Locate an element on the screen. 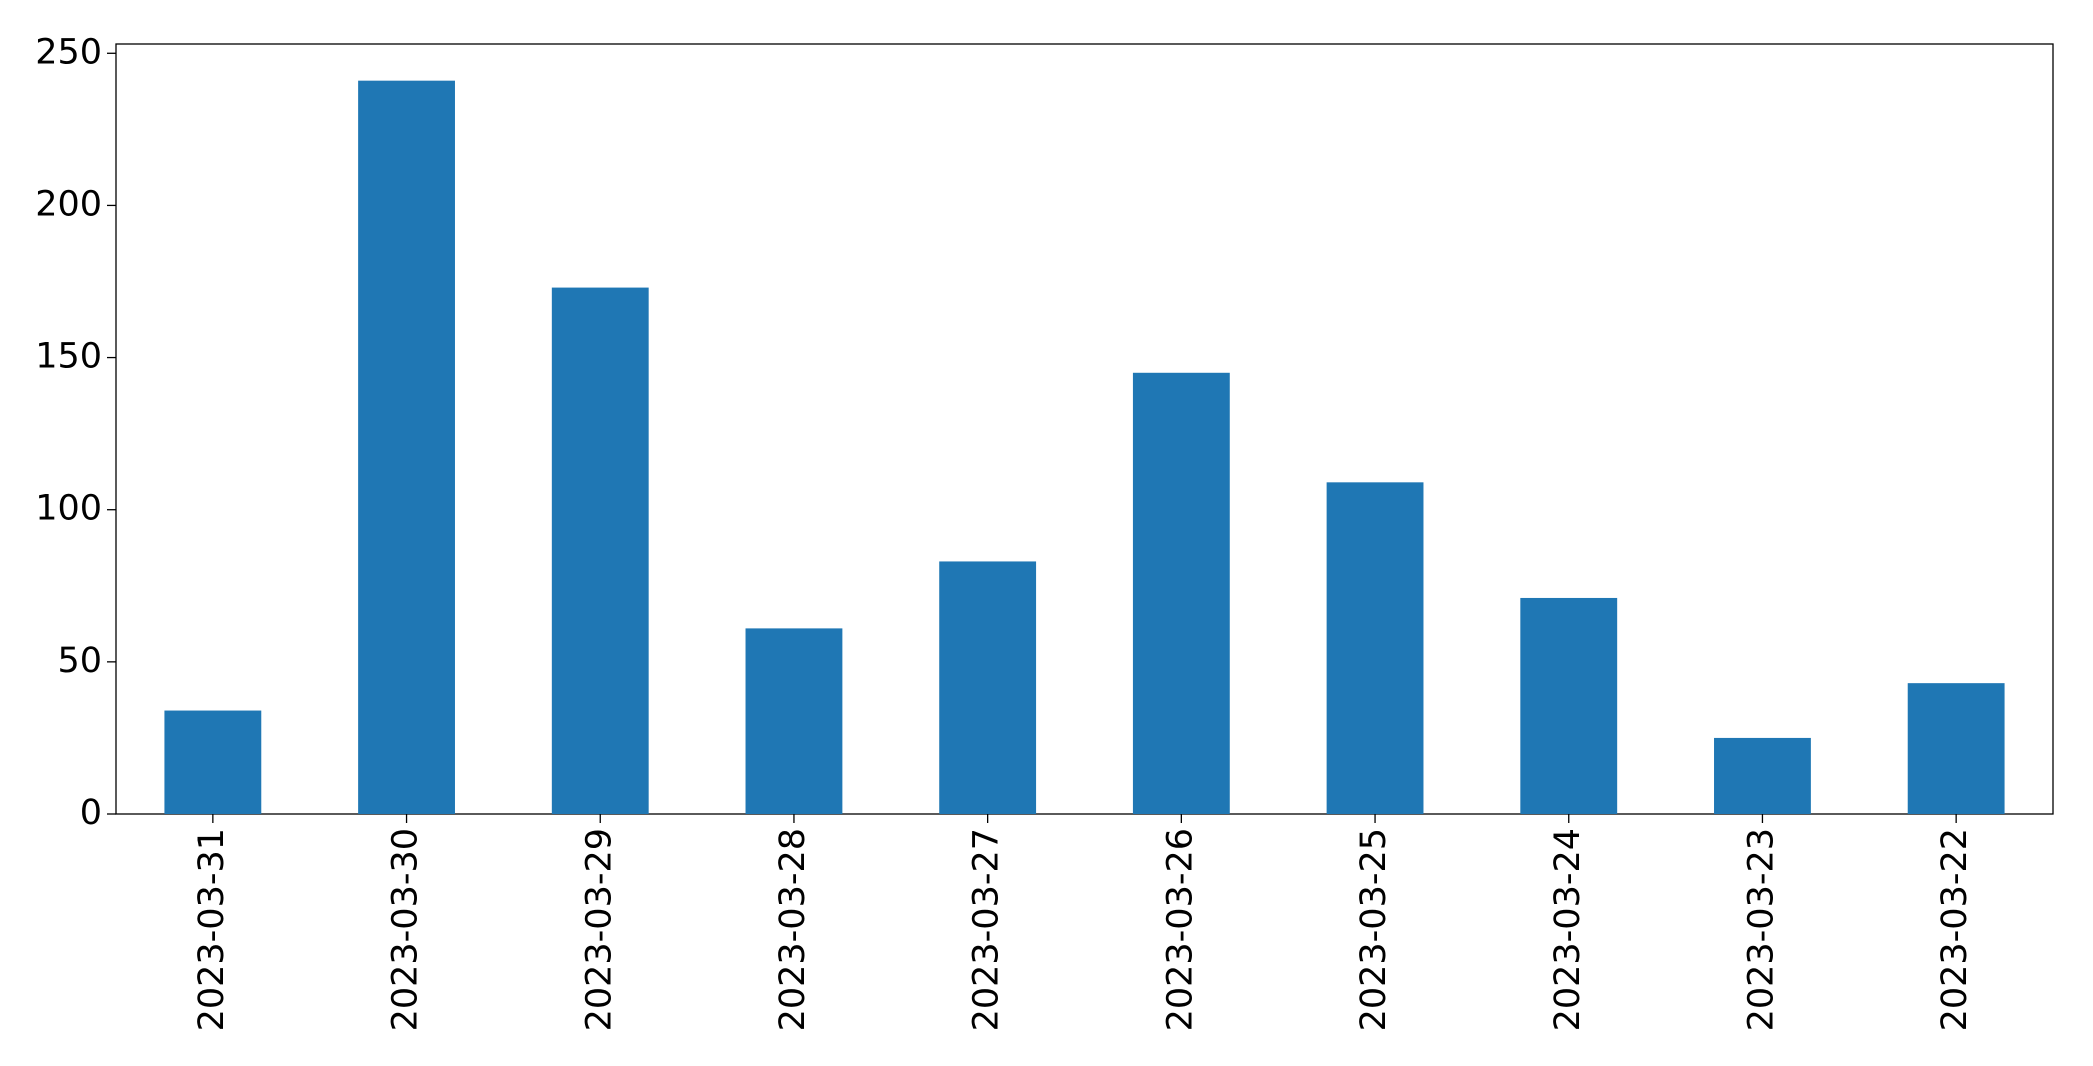  y-tick-label: 100 is located at coordinates (68, 509).